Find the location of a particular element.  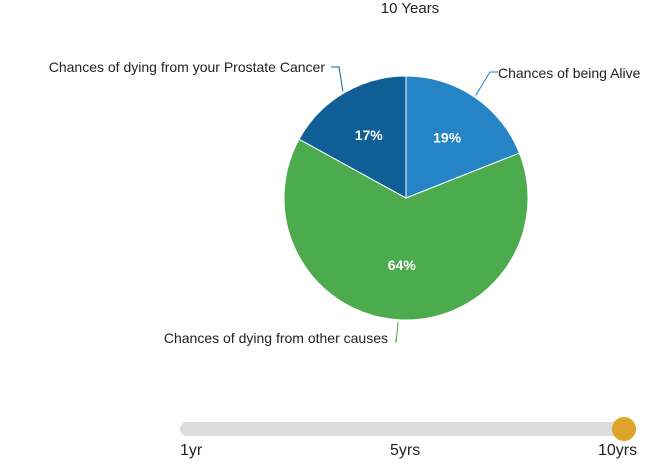

tick-label-5yrs: 5yrs is located at coordinates (405, 450).